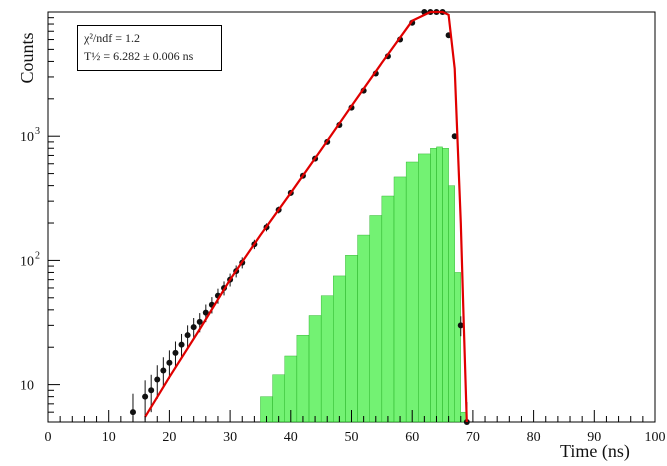 This screenshot has height=466, width=667. What do you see at coordinates (594, 437) in the screenshot?
I see `x-tick-label: 90` at bounding box center [594, 437].